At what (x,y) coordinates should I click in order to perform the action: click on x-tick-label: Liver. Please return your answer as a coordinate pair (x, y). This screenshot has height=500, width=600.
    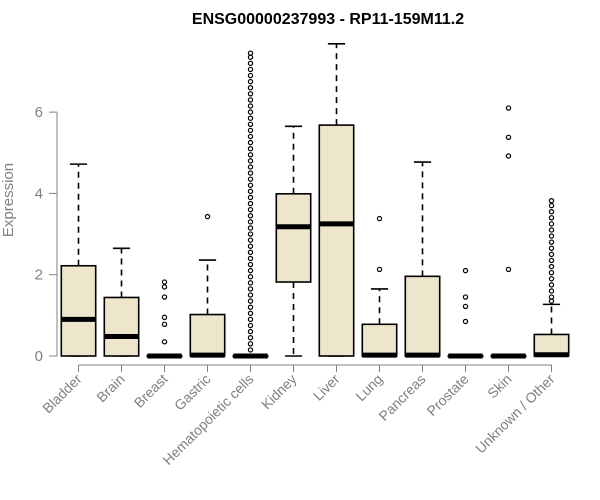
    Looking at the image, I should click on (326, 387).